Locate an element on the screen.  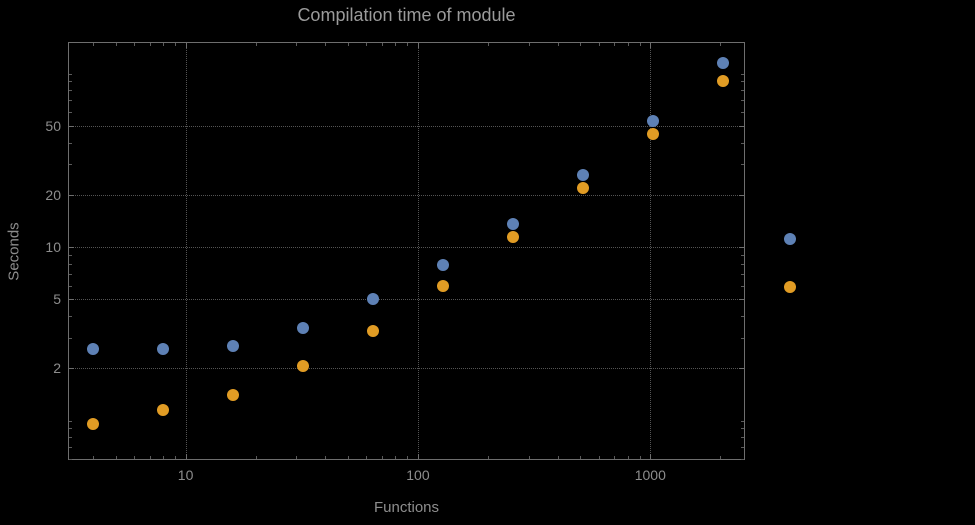
legend is located at coordinates (790, 281).